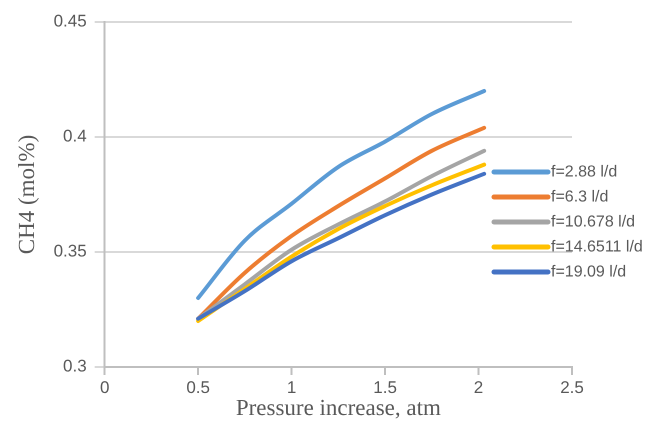 This screenshot has width=672, height=423. I want to click on y-tick-label: 0.4, so click(75, 136).